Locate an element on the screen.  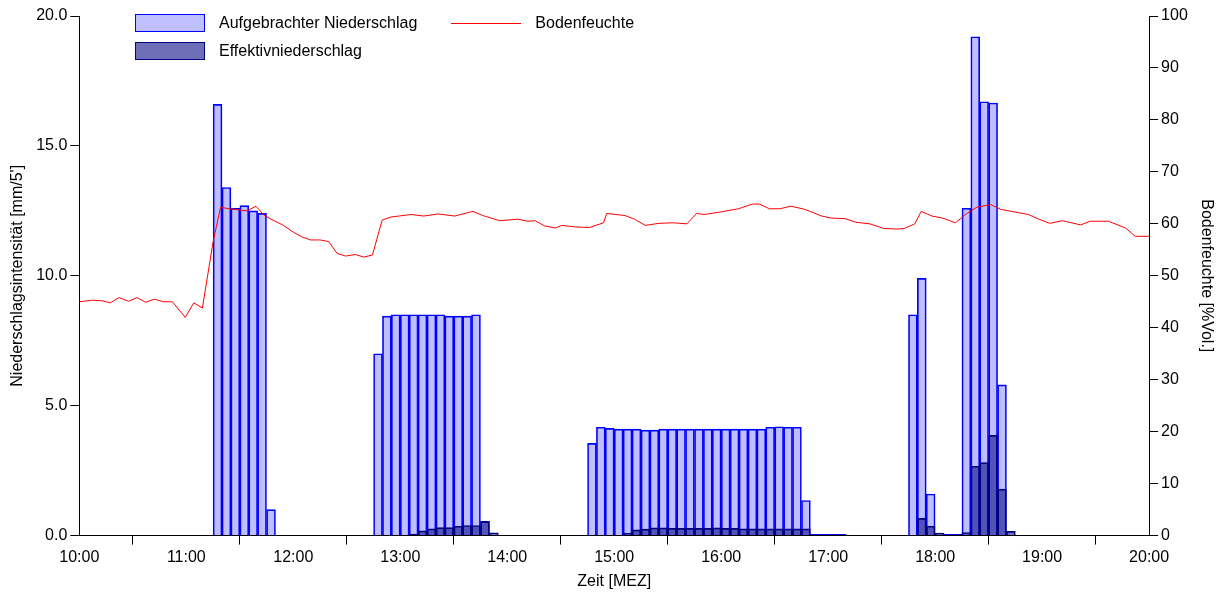
y2-tick-label: 40 is located at coordinates (1170, 327).